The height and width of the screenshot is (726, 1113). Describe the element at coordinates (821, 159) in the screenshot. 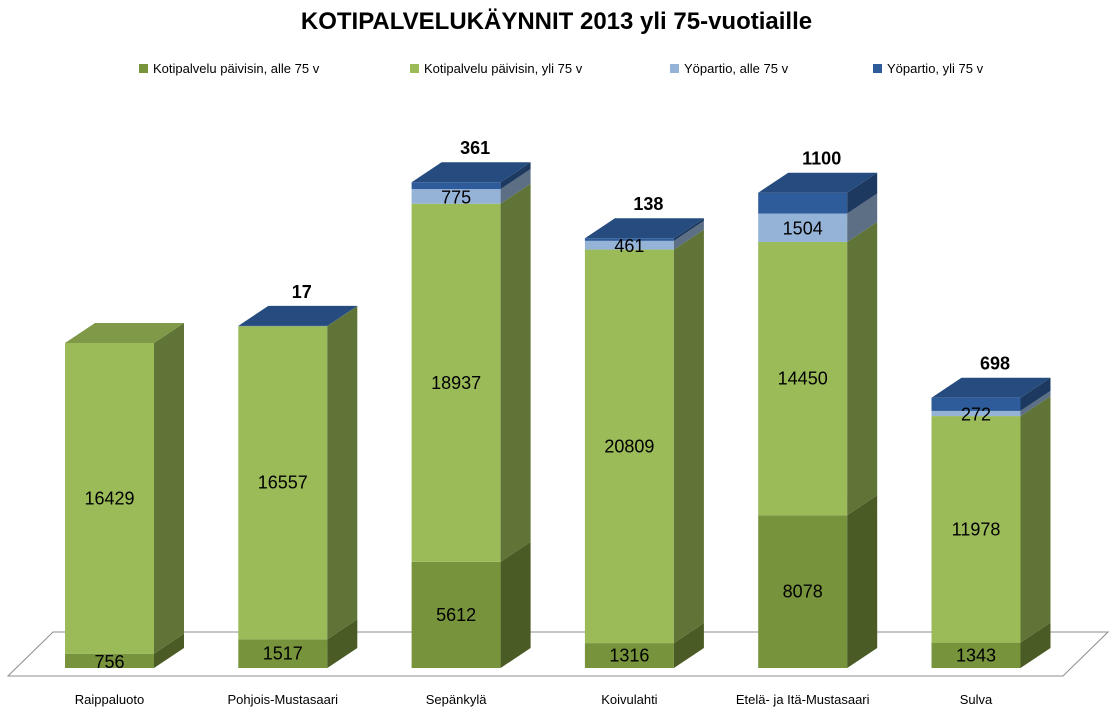

I see `data-label-5-series-4: 1100` at that location.